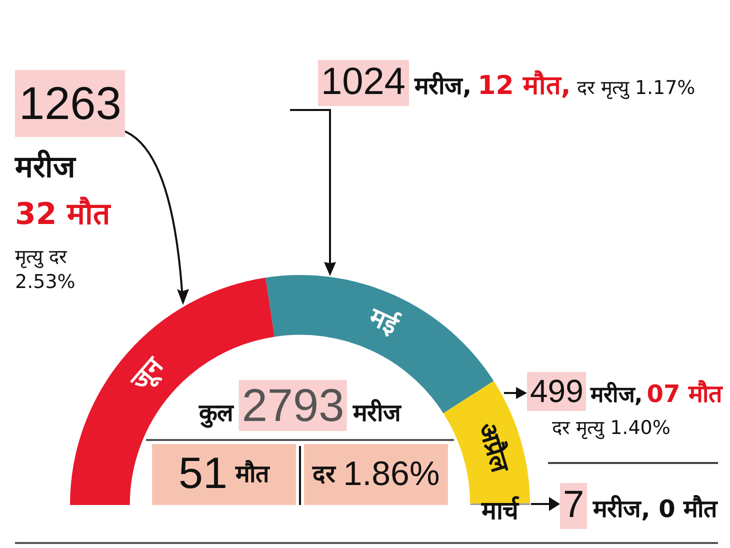 The image size is (730, 548). Describe the element at coordinates (147, 374) in the screenshot. I see `slice-label: जून` at that location.